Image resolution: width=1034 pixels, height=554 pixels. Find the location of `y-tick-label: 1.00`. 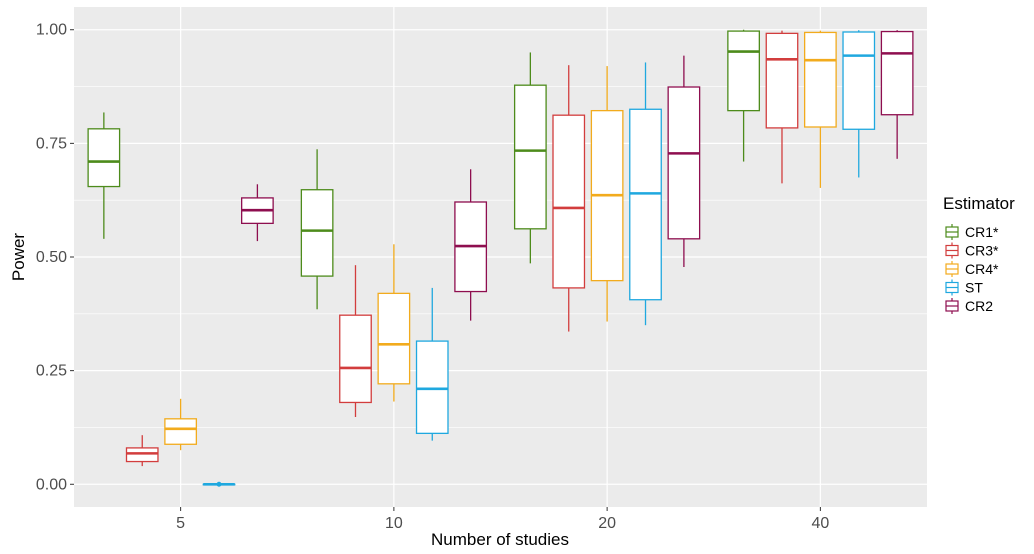

y-tick-label: 1.00 is located at coordinates (51, 30).